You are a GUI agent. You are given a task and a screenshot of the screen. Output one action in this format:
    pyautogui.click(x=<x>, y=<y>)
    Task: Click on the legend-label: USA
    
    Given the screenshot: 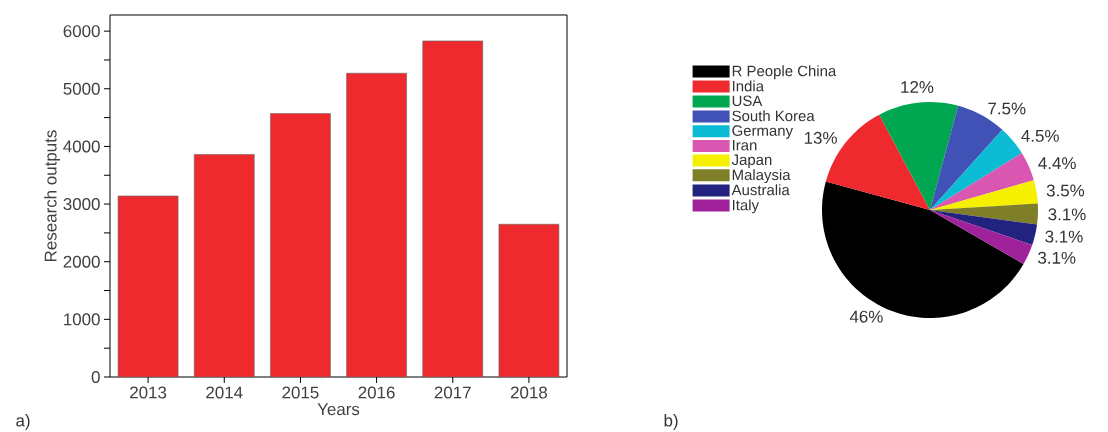 What is the action you would take?
    pyautogui.click(x=747, y=101)
    